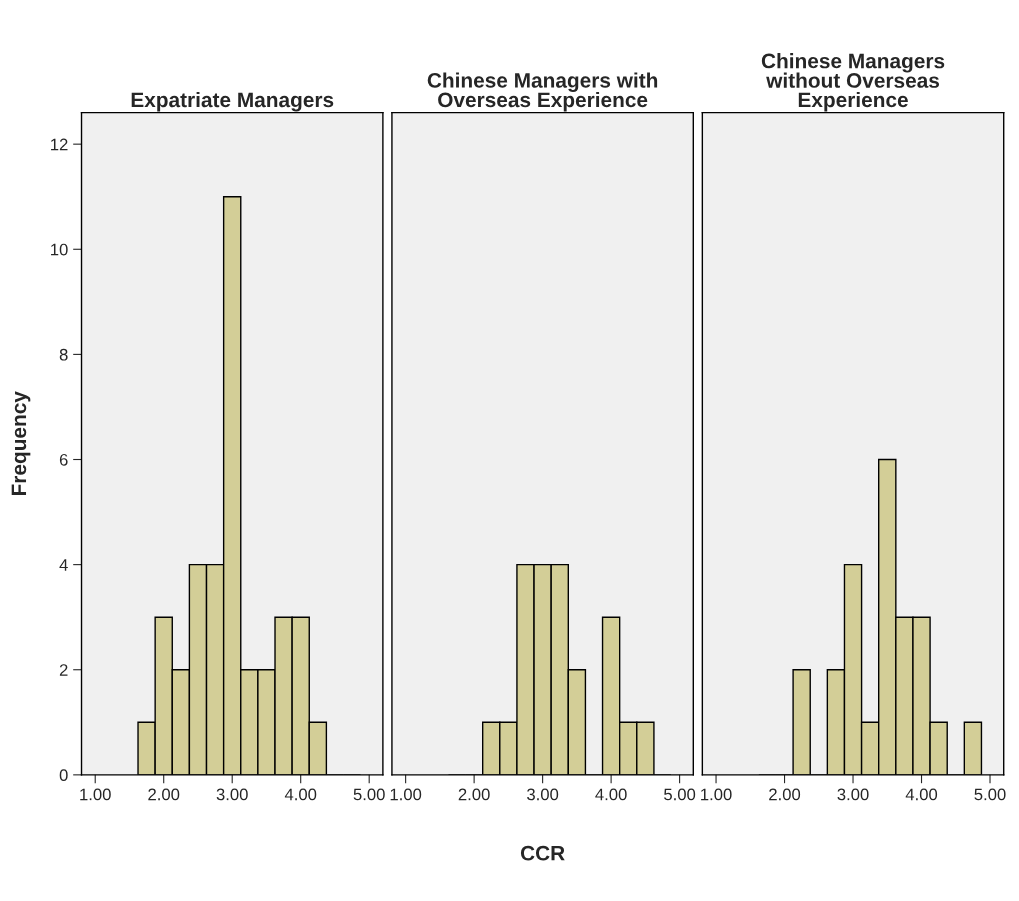 The width and height of the screenshot is (1019, 901). I want to click on y-tick-label: 10, so click(59, 249).